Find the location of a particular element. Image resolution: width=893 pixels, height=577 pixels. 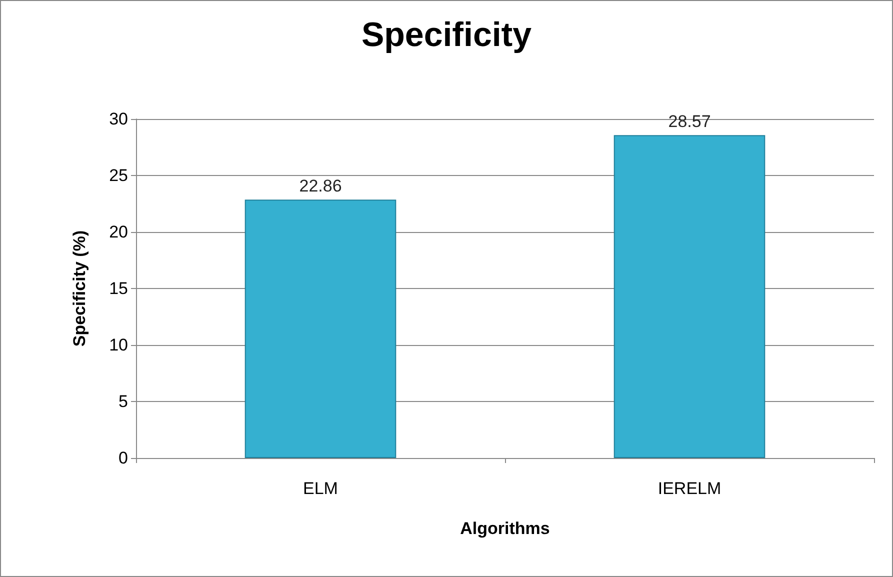

y-tick-label: 20 is located at coordinates (118, 232).